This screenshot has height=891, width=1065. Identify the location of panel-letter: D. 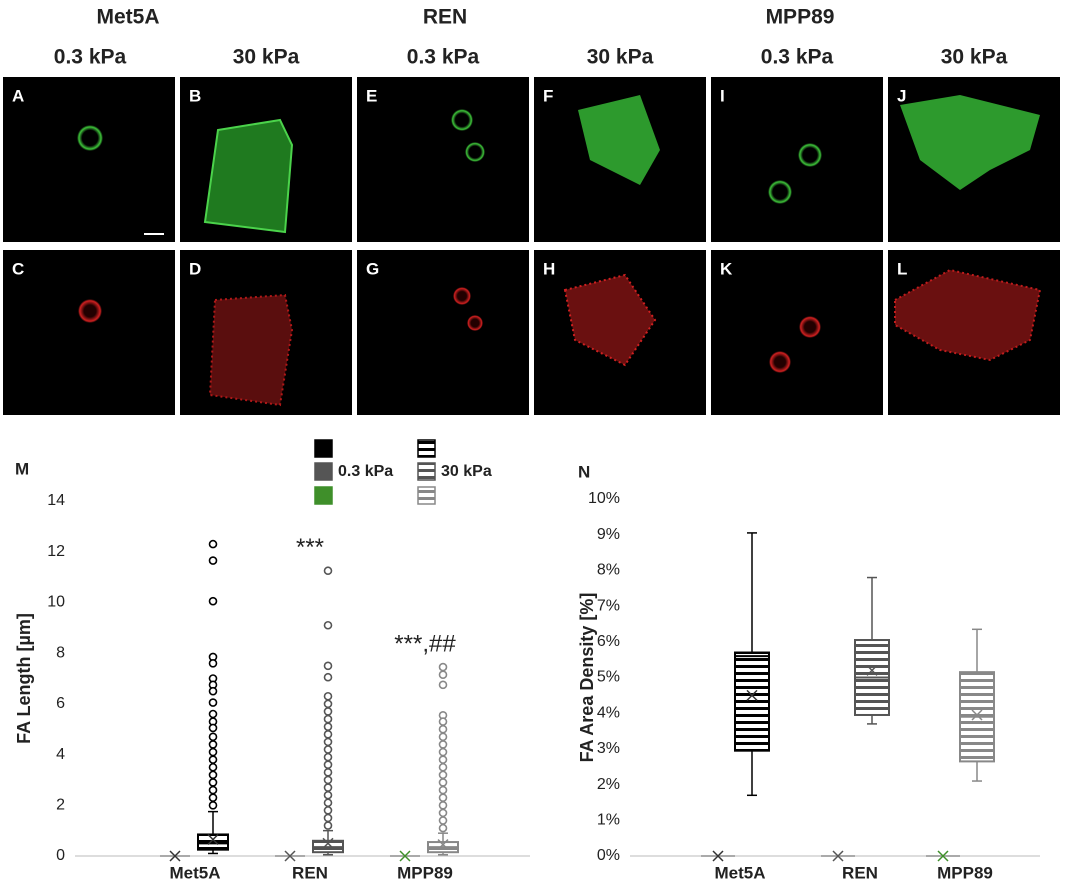
(195, 268).